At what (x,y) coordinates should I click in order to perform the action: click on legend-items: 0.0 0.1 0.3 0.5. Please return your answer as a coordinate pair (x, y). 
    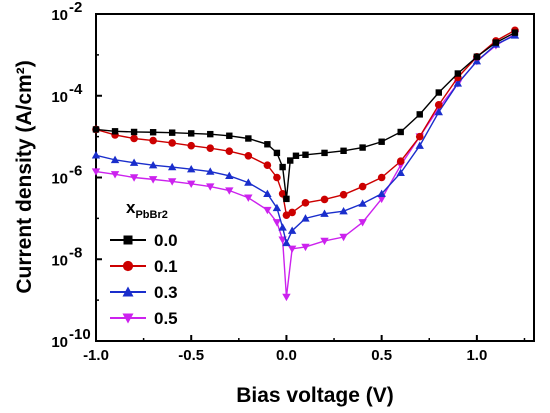
    Looking at the image, I should click on (144, 279).